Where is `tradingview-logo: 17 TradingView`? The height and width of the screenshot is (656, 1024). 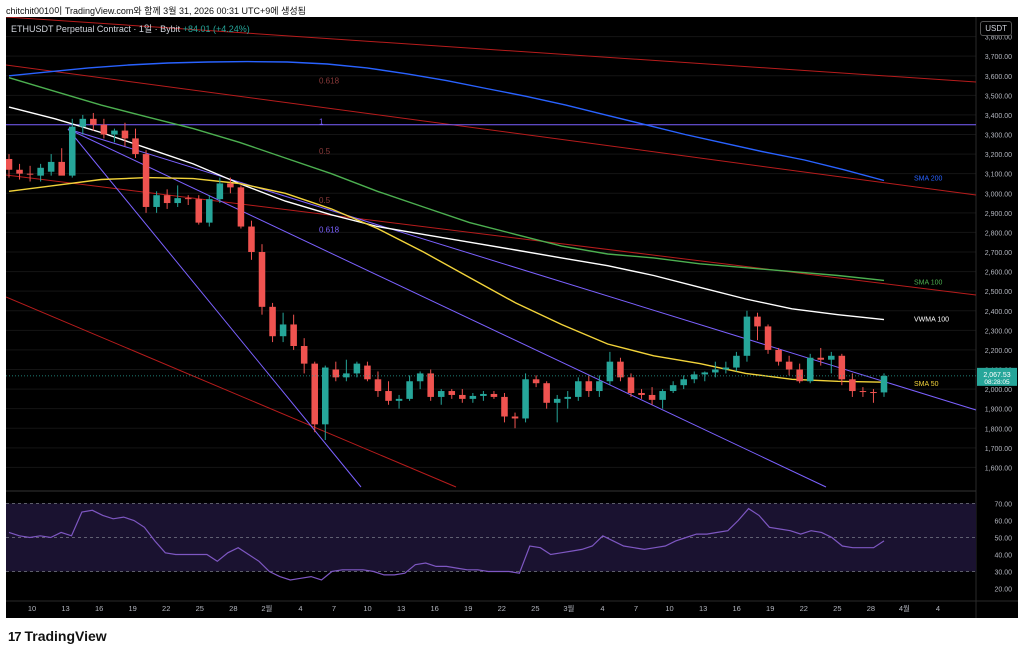 tradingview-logo: 17 TradingView is located at coordinates (57, 636).